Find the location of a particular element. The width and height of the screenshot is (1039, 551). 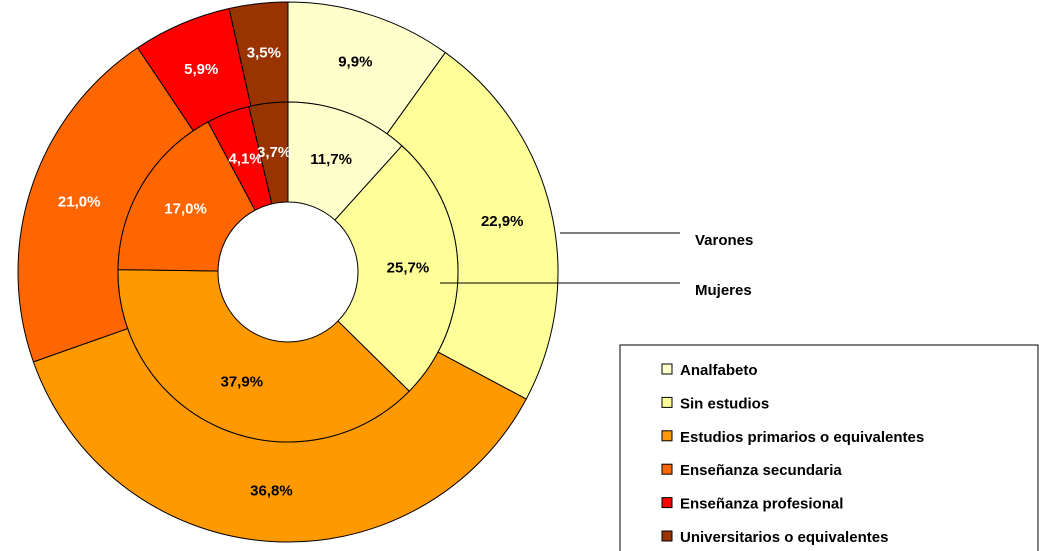

data-label: 3,5% is located at coordinates (264, 52).